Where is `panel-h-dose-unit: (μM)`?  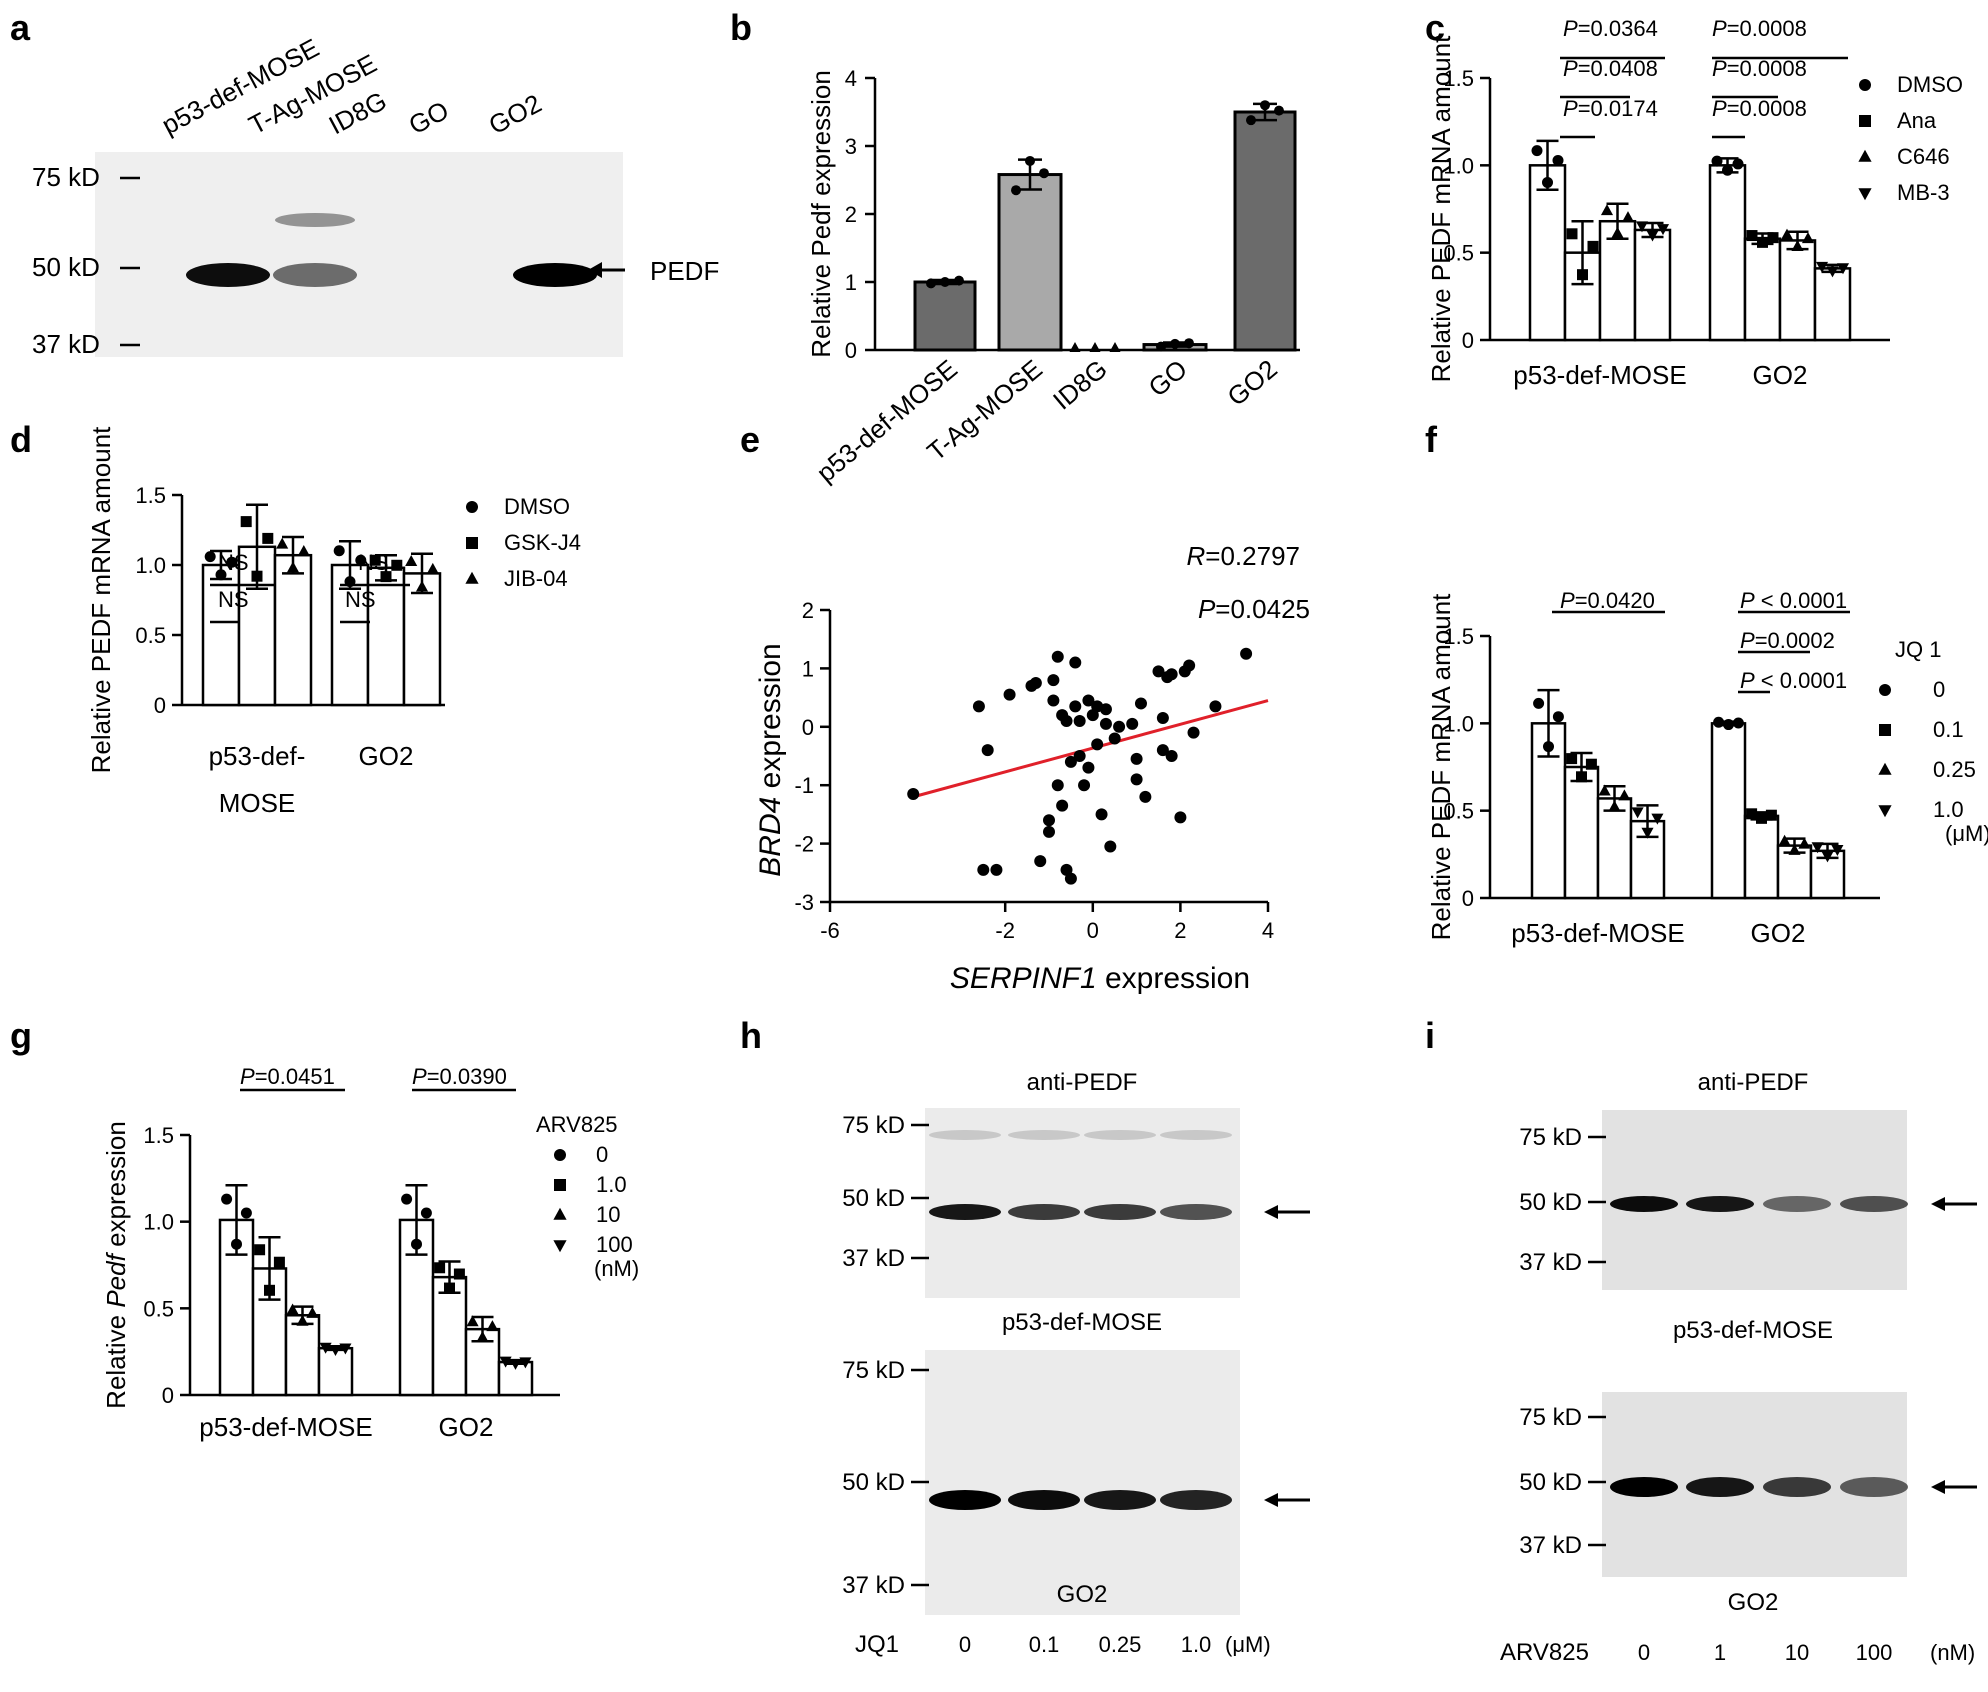
panel-h-dose-unit: (μM) is located at coordinates (1248, 1644).